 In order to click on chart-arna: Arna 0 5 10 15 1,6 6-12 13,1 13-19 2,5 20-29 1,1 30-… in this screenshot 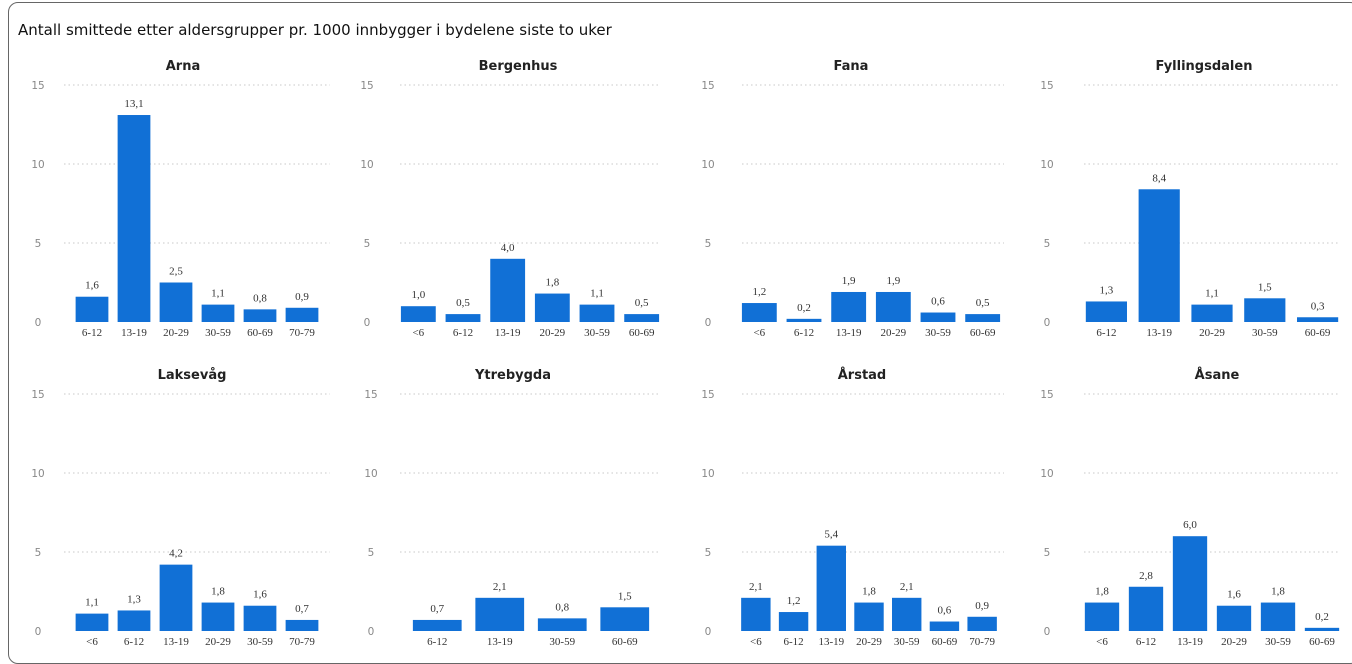, I will do `click(180, 199)`.